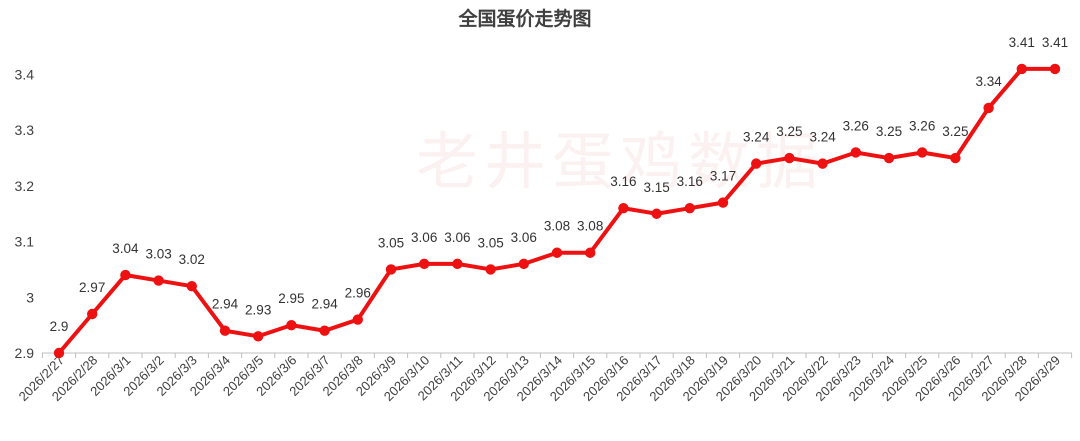 This screenshot has width=1080, height=441. I want to click on data-label: 2.96, so click(358, 293).